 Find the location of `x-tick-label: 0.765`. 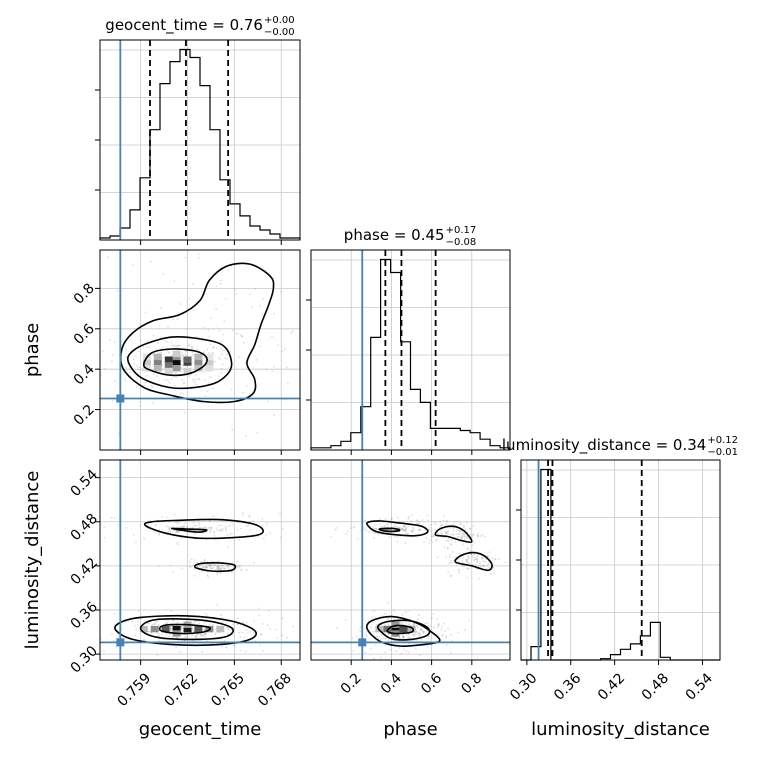

x-tick-label: 0.765 is located at coordinates (228, 690).